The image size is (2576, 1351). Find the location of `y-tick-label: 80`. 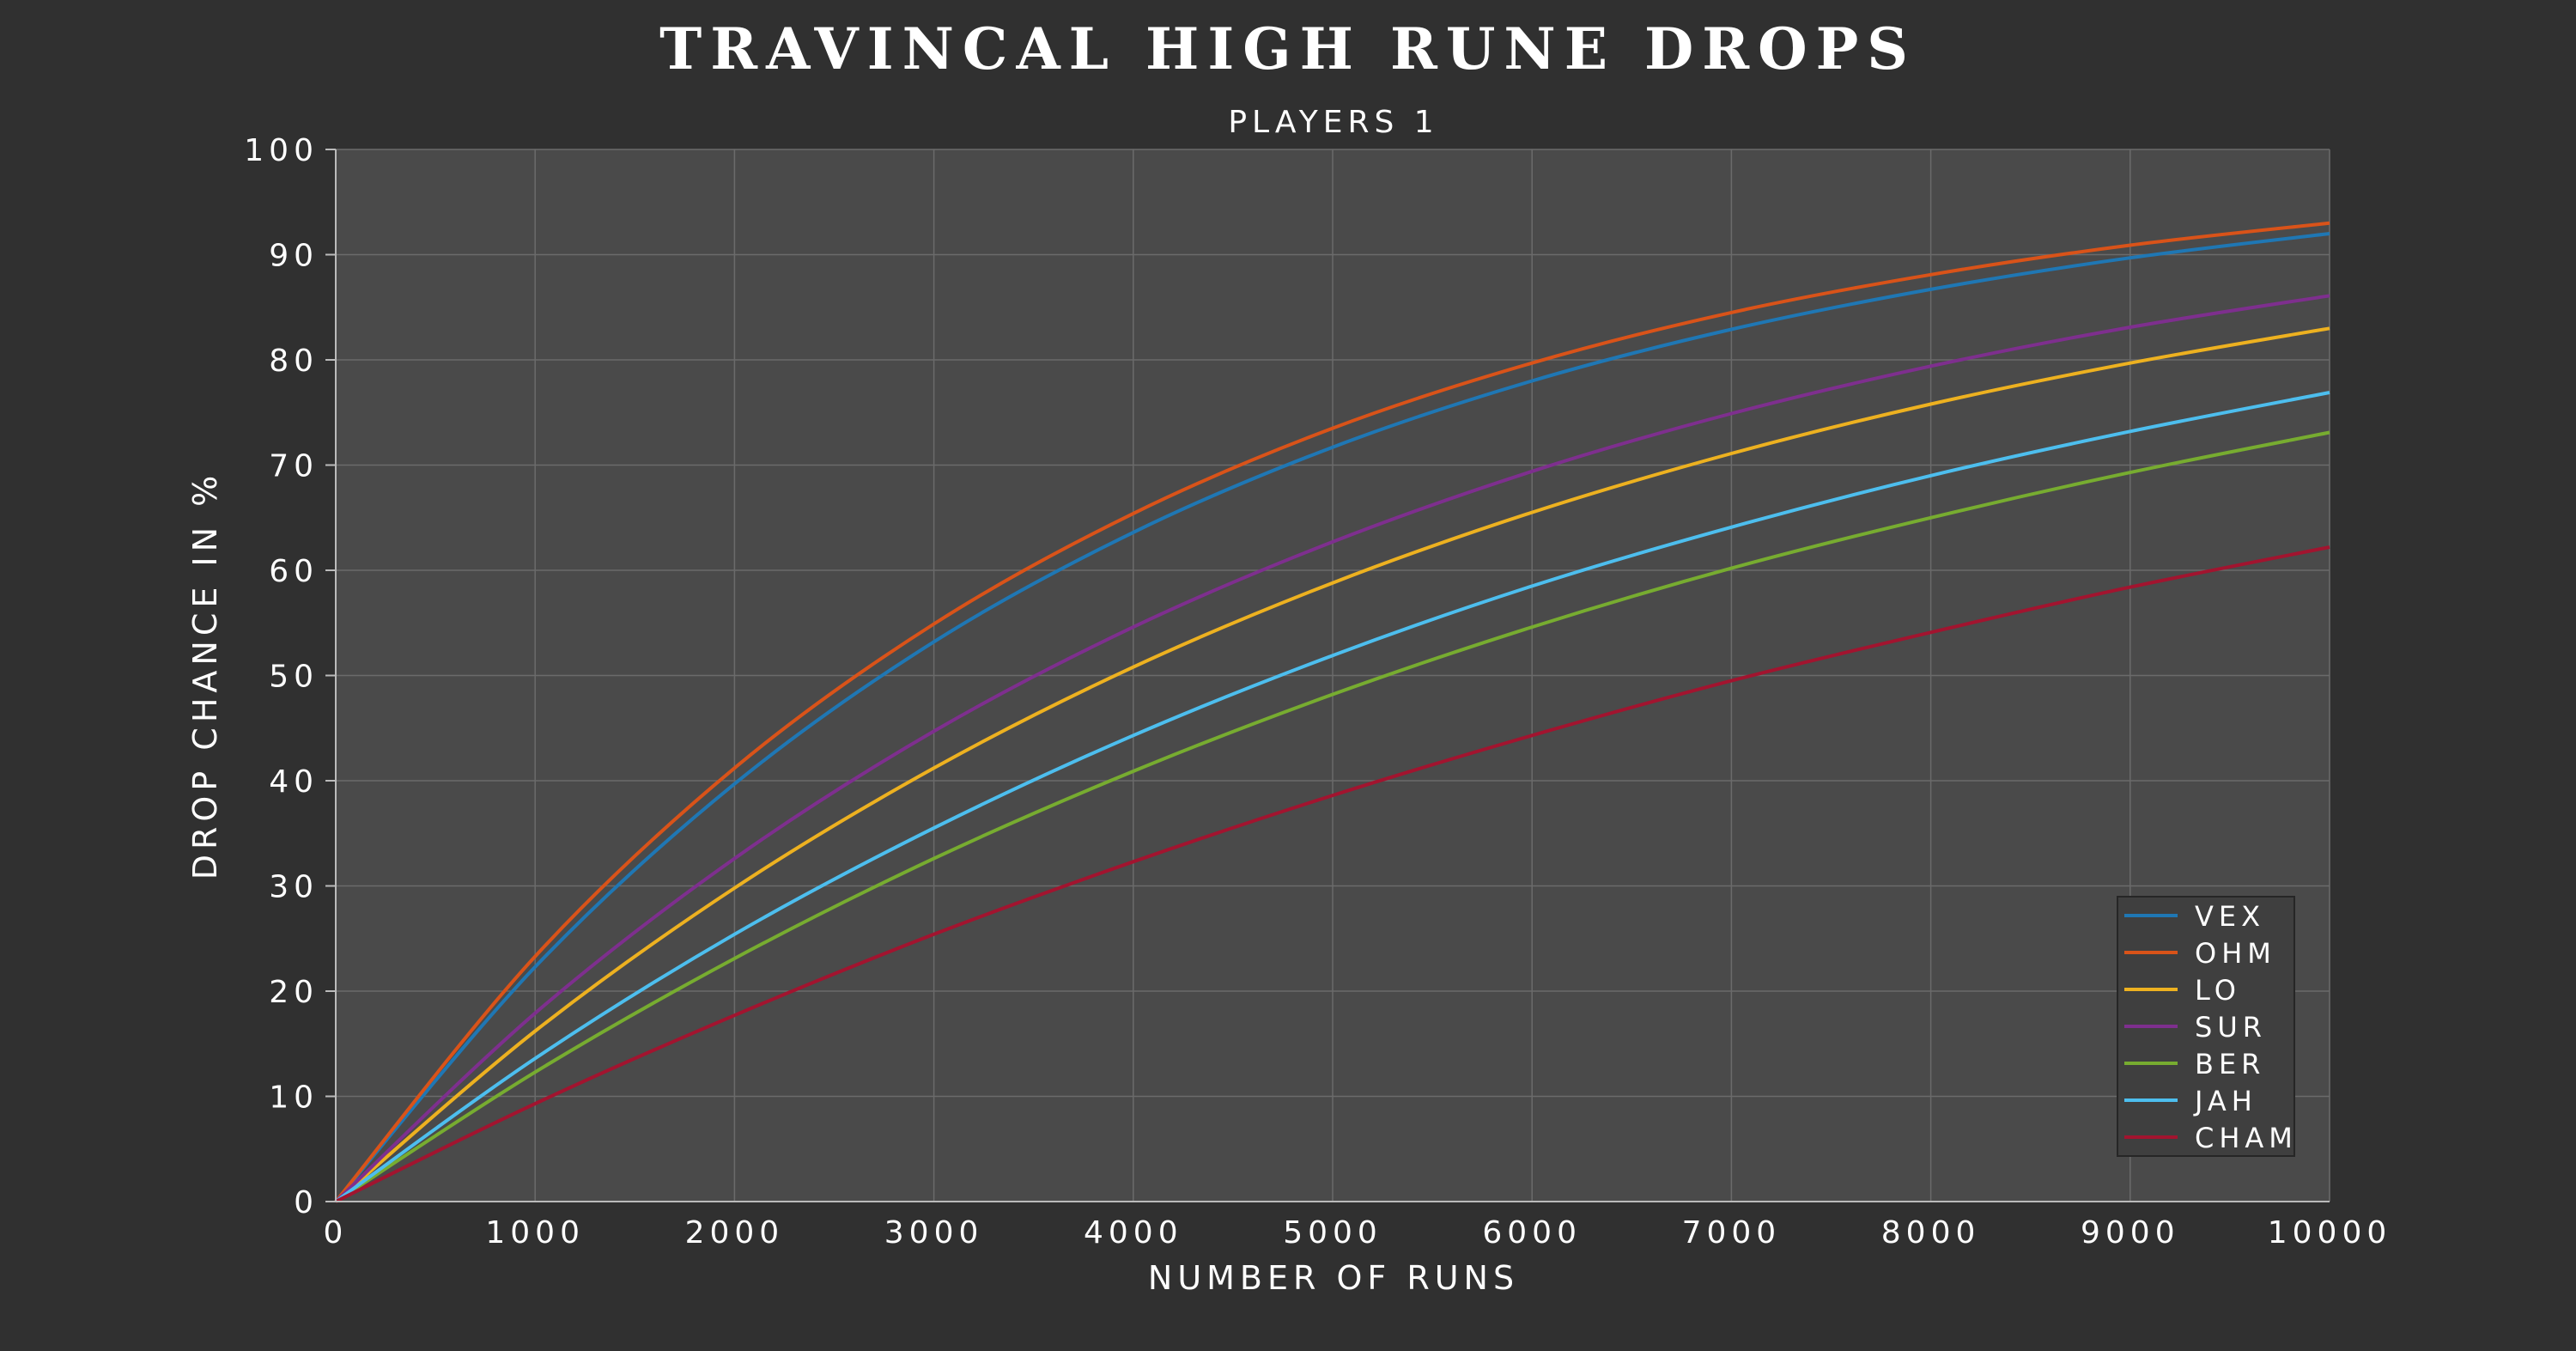

y-tick-label: 80 is located at coordinates (294, 361).